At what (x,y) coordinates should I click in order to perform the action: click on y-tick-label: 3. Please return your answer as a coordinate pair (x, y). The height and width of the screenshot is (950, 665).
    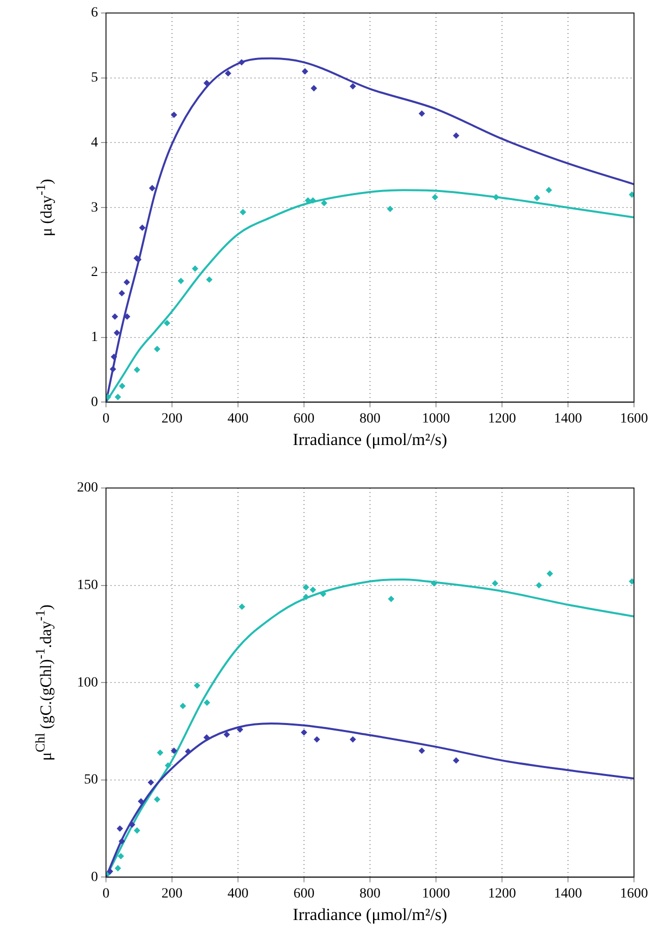
    Looking at the image, I should click on (94, 208).